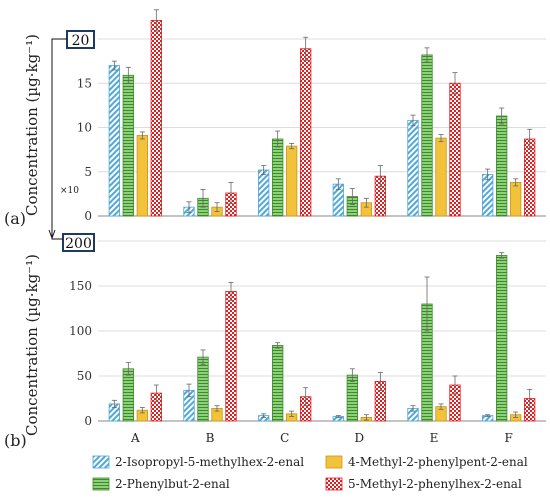 The height and width of the screenshot is (501, 550). Describe the element at coordinates (189, 207) in the screenshot. I see `errorbar-a-B-isopropyl` at that location.